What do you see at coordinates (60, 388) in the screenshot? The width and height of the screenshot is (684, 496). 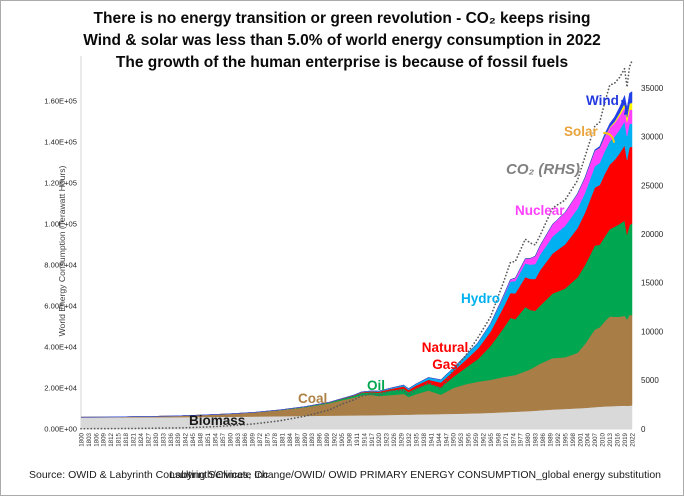 I see `left-axis-tick-label: 2.00E+04` at bounding box center [60, 388].